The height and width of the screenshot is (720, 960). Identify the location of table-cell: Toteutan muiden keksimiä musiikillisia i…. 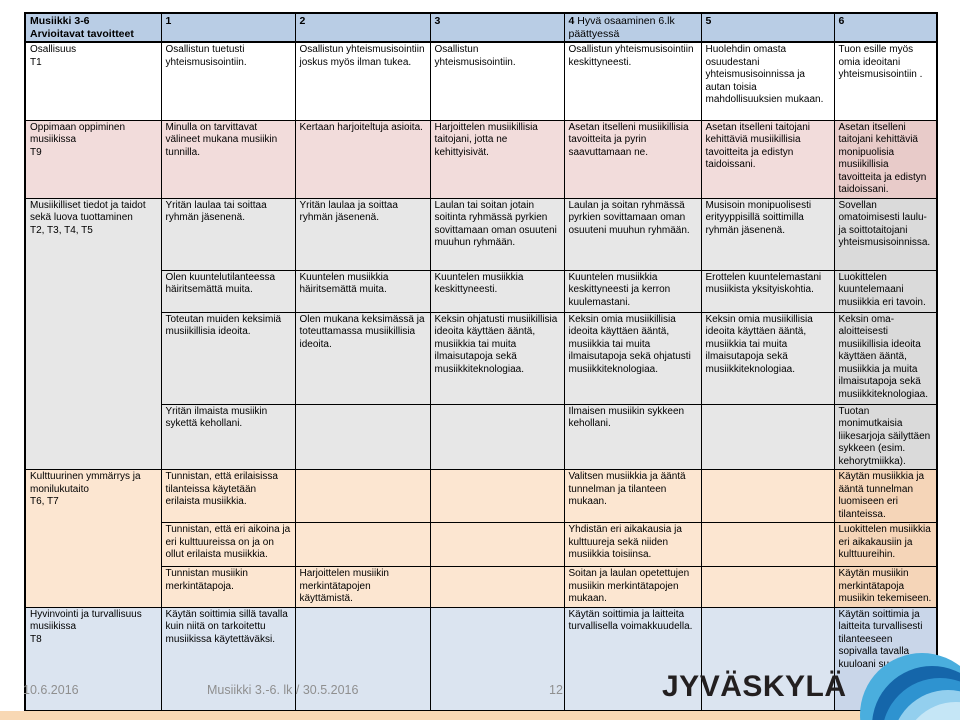
(228, 358).